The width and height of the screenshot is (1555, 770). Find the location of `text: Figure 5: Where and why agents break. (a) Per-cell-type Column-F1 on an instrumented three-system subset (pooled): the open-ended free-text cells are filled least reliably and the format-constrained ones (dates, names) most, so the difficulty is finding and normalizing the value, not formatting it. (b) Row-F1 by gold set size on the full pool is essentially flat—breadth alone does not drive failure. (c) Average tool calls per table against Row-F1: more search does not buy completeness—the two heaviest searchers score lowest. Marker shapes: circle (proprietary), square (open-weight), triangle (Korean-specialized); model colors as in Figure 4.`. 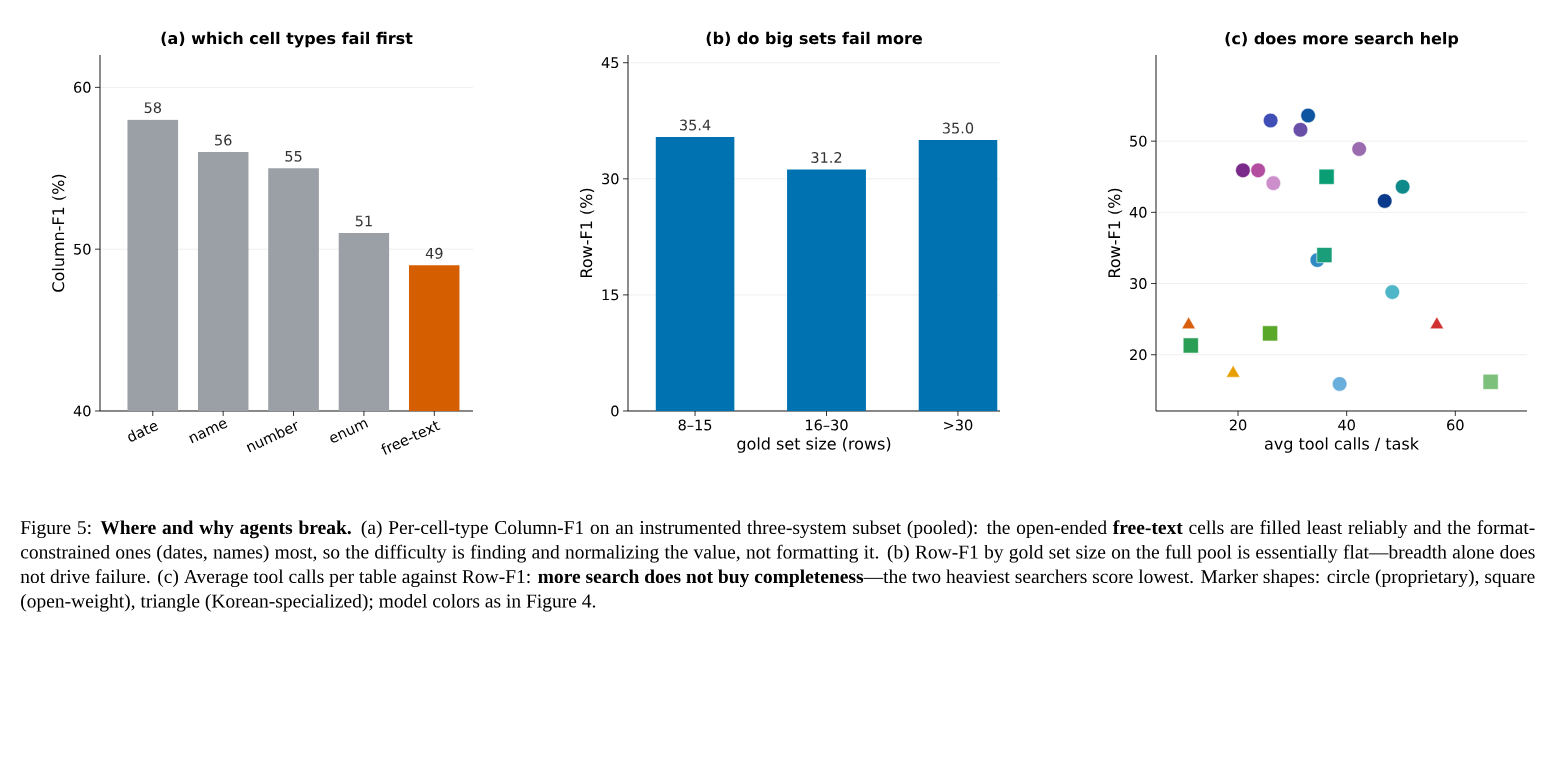

text: Figure 5: Where and why agents break. (a) Per-cell-type Column-F1 on an instrumented three-system subset (pooled): the open-ended free-text cells are filled least reliably and the format-constrained ones (dates, names) most, so the difficulty is finding and normalizing the value, not formatting it. (b) Row-F1 by gold set size on the full pool is essentially flat—breadth alone does not drive failure. (c) Average tool calls per table against Row-F1: more search does not buy completeness—the two heaviest searchers score lowest. Marker shapes: circle (proprietary), square (open-weight), triangle (Korean-specialized); model colors as in Figure 4. is located at coordinates (777, 566).